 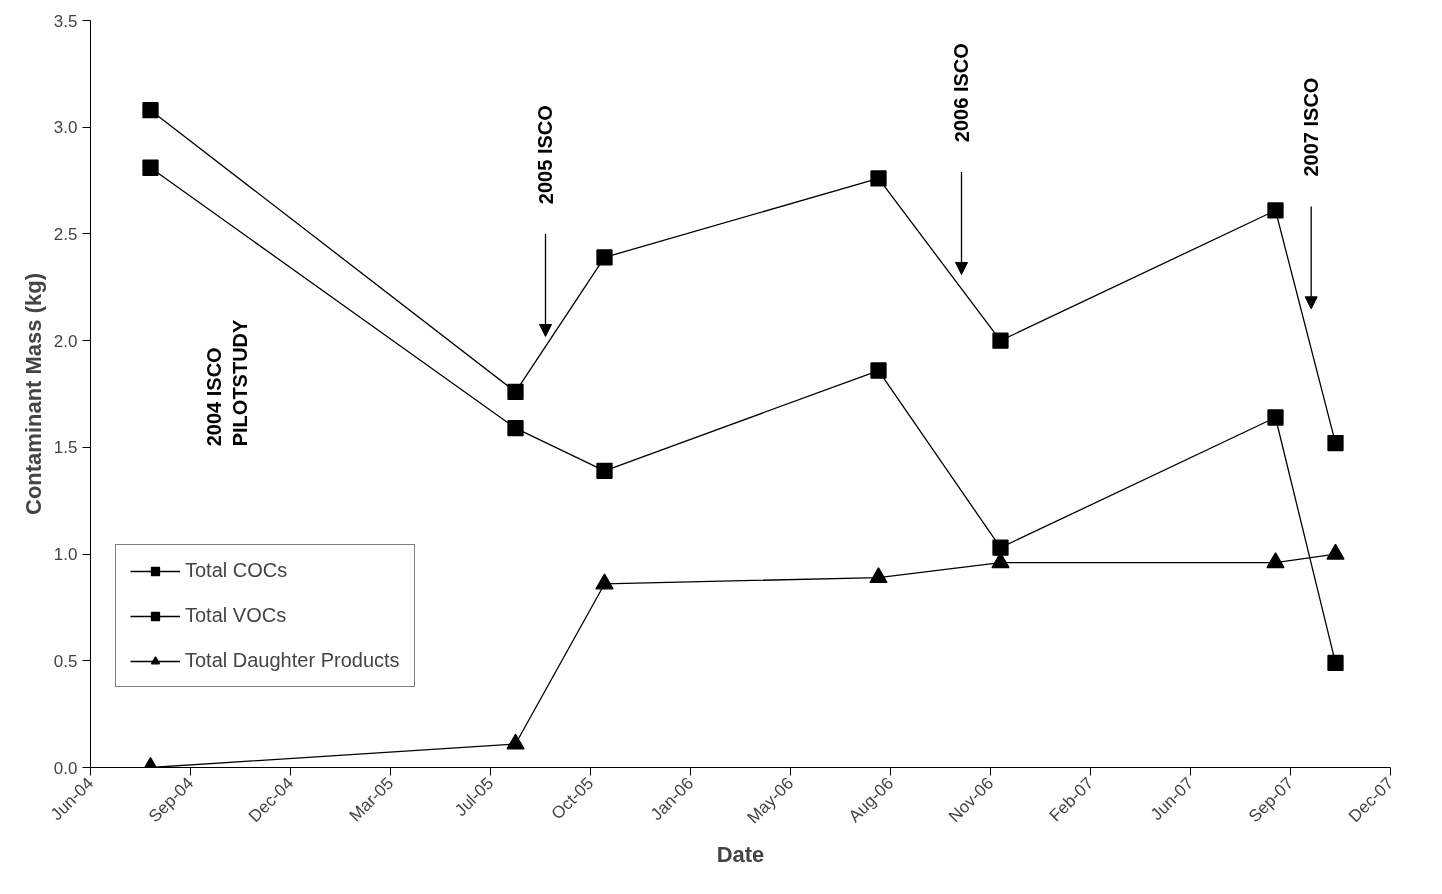 I want to click on y-tick-label: 1.0, so click(x=65, y=555).